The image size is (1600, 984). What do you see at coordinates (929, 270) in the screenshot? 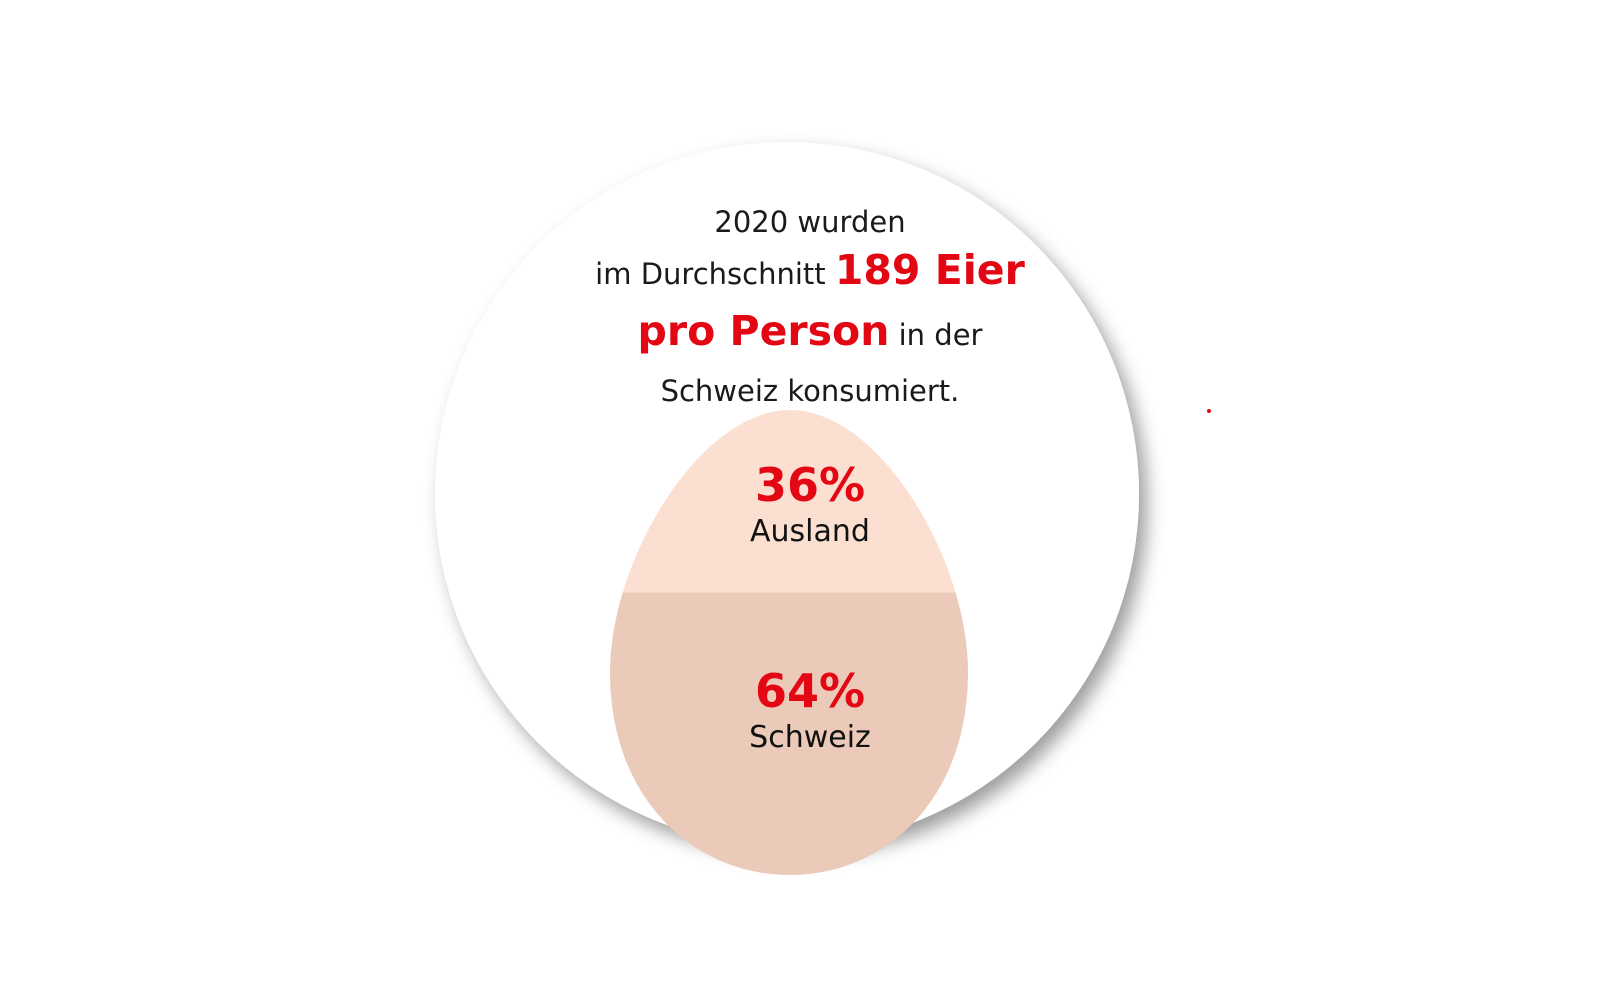
I see `headline-eggs-count: 189 Eier` at bounding box center [929, 270].